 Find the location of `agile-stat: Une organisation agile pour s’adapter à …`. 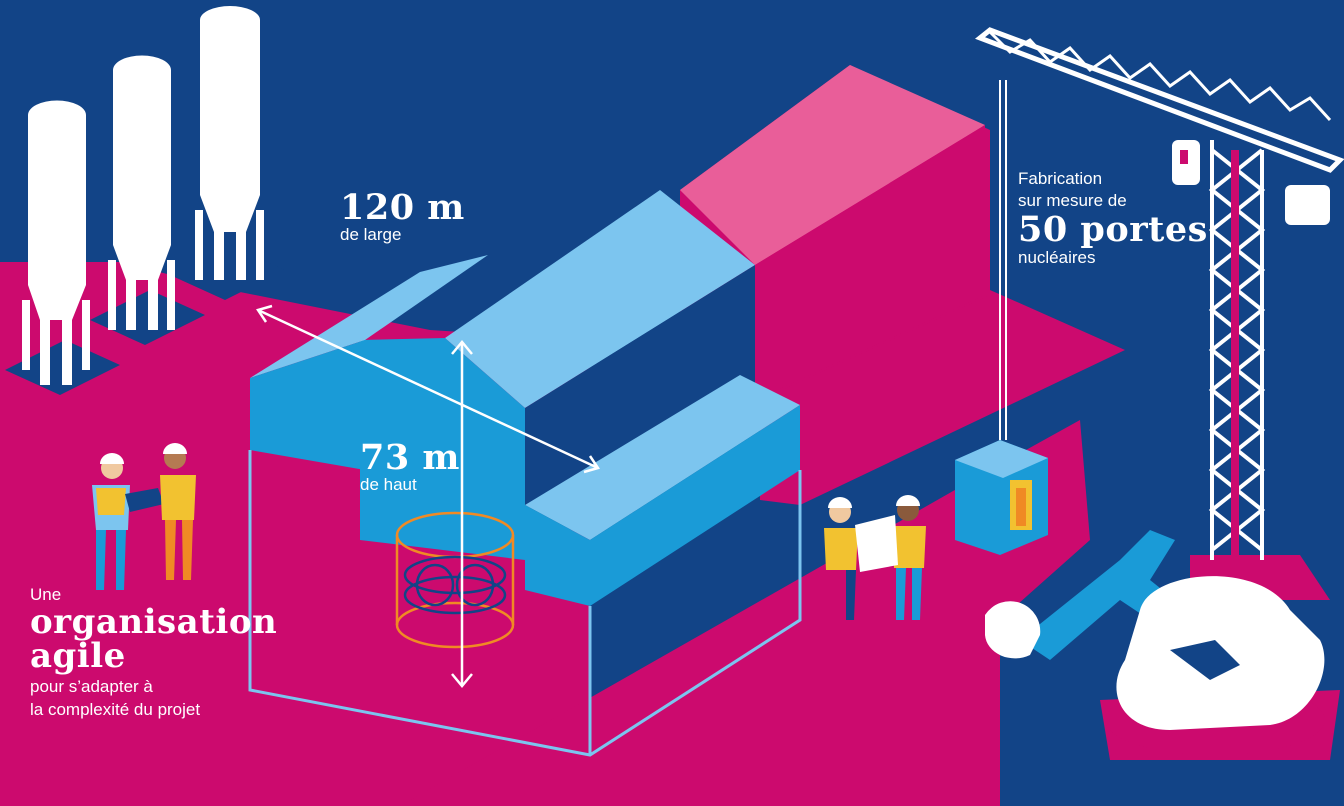

agile-stat: Une organisation agile pour s’adapter à … is located at coordinates (153, 652).